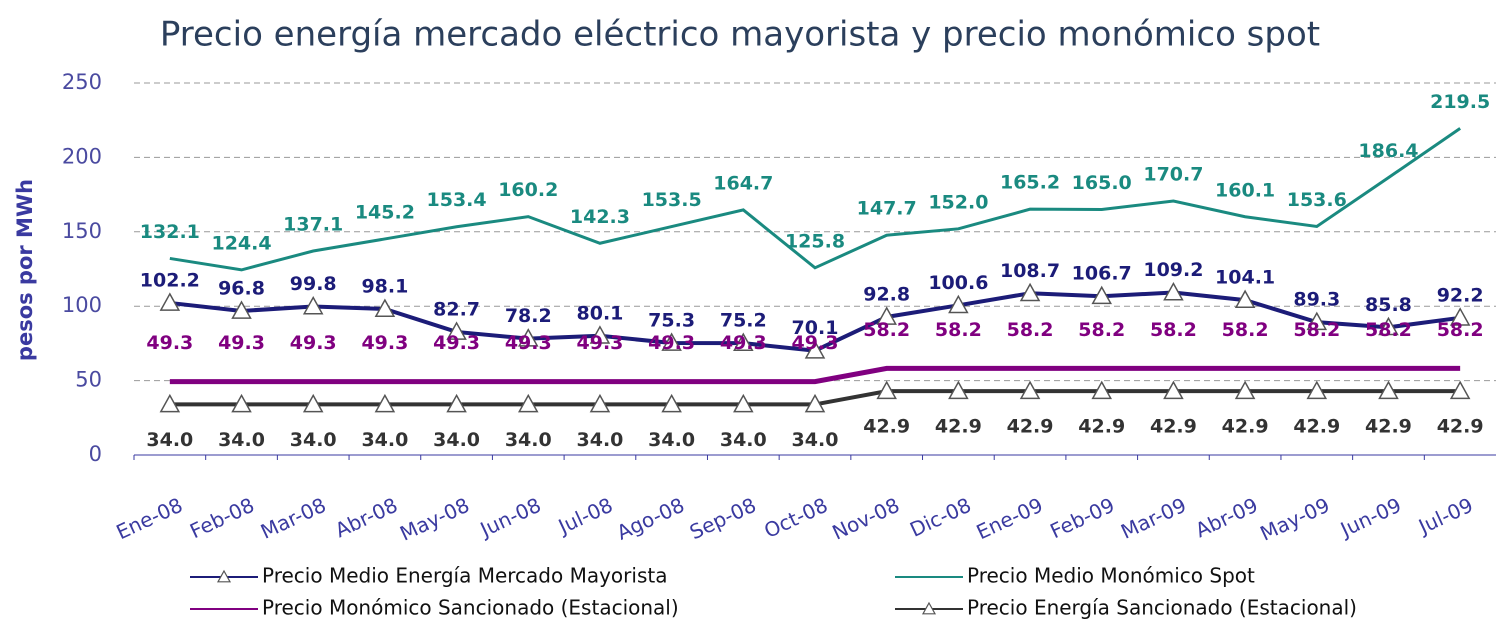 The image size is (1499, 623). I want to click on x-tick-label: Jun-08, so click(510, 518).